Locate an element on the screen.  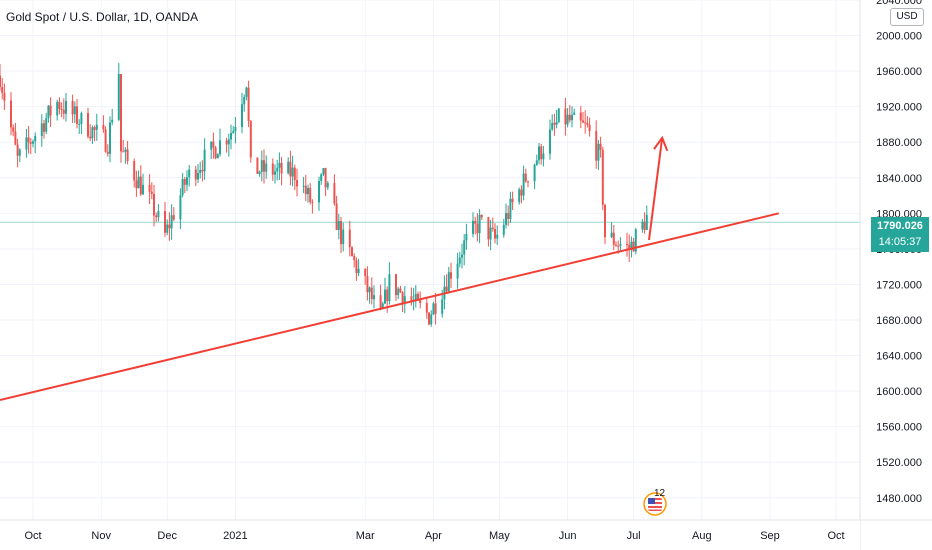
economic-events-badge: 12 is located at coordinates (656, 502).